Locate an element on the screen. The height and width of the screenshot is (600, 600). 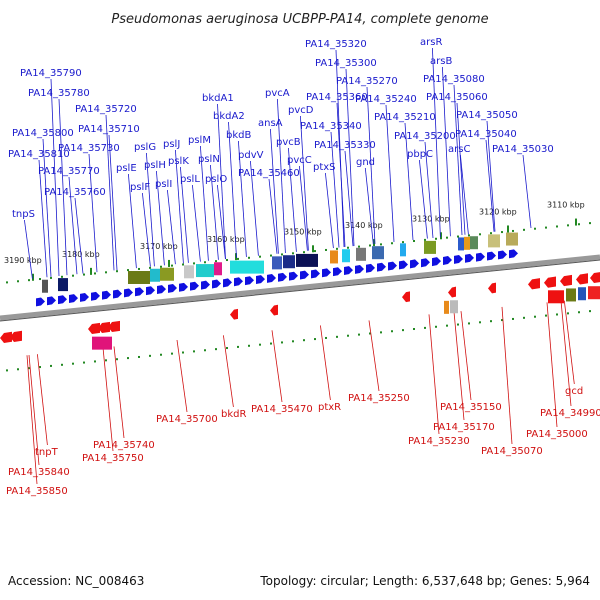
reverse-gene-label: PA14_35170 is located at coordinates (464, 427).